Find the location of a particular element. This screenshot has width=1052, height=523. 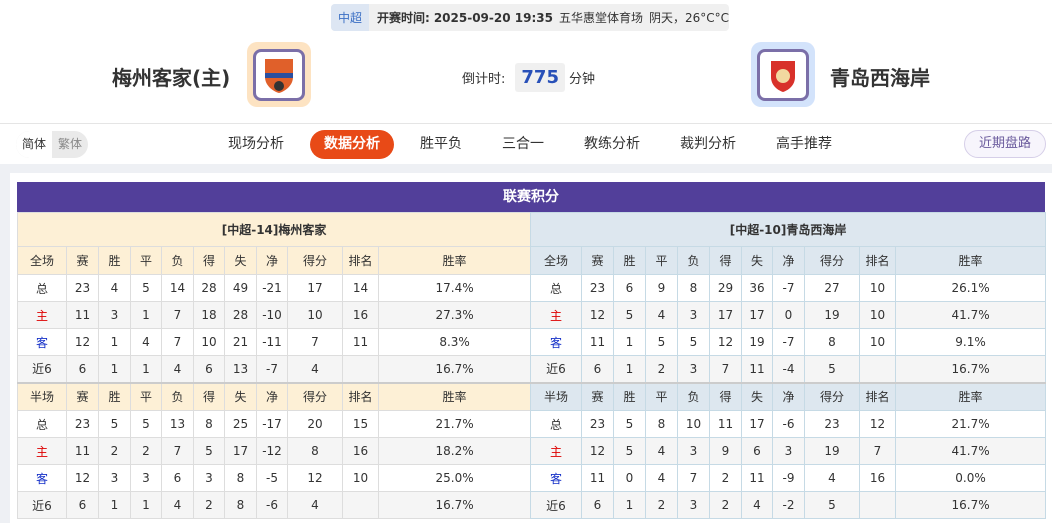

traditional-option: 繁体 is located at coordinates (70, 144).